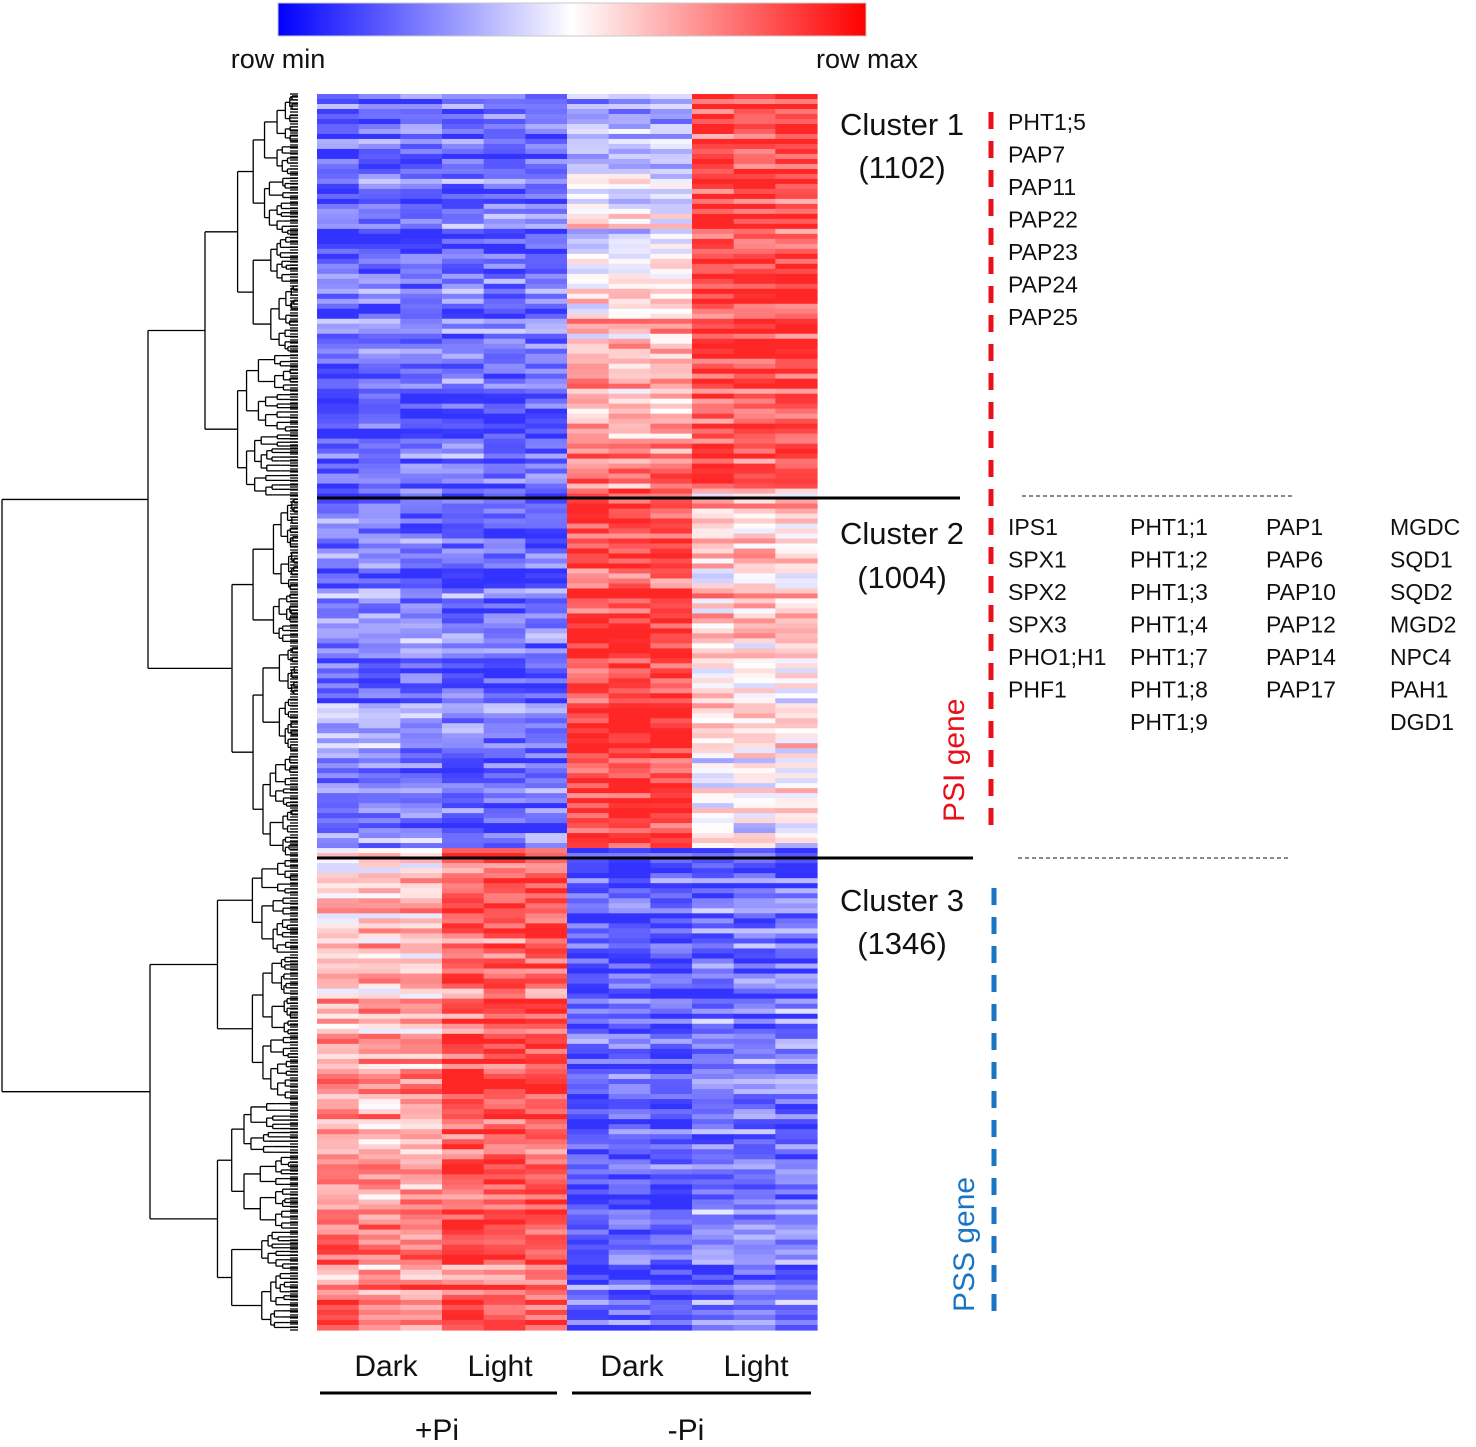 This screenshot has height=1447, width=1476. Describe the element at coordinates (1042, 187) in the screenshot. I see `gene-label: PAP11` at that location.